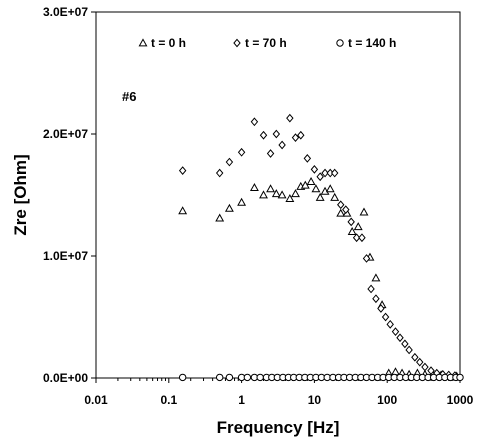 The height and width of the screenshot is (444, 477). Describe the element at coordinates (241, 400) in the screenshot. I see `x-tick-label: 1` at that location.